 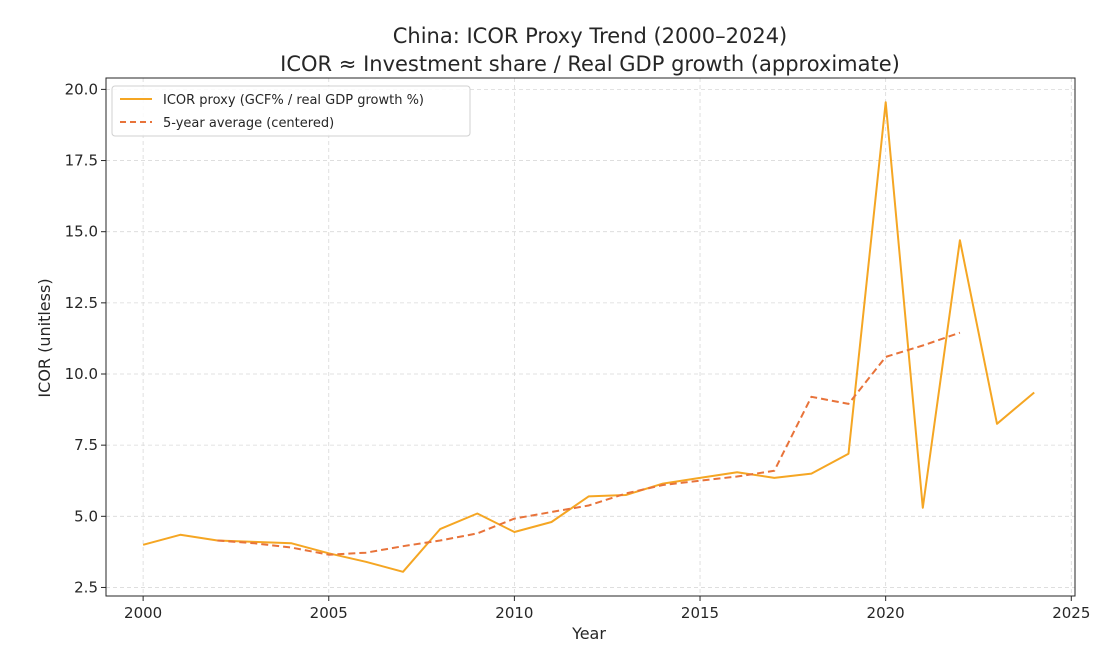 What do you see at coordinates (86, 445) in the screenshot?
I see `y-tick-label: 7.5` at bounding box center [86, 445].